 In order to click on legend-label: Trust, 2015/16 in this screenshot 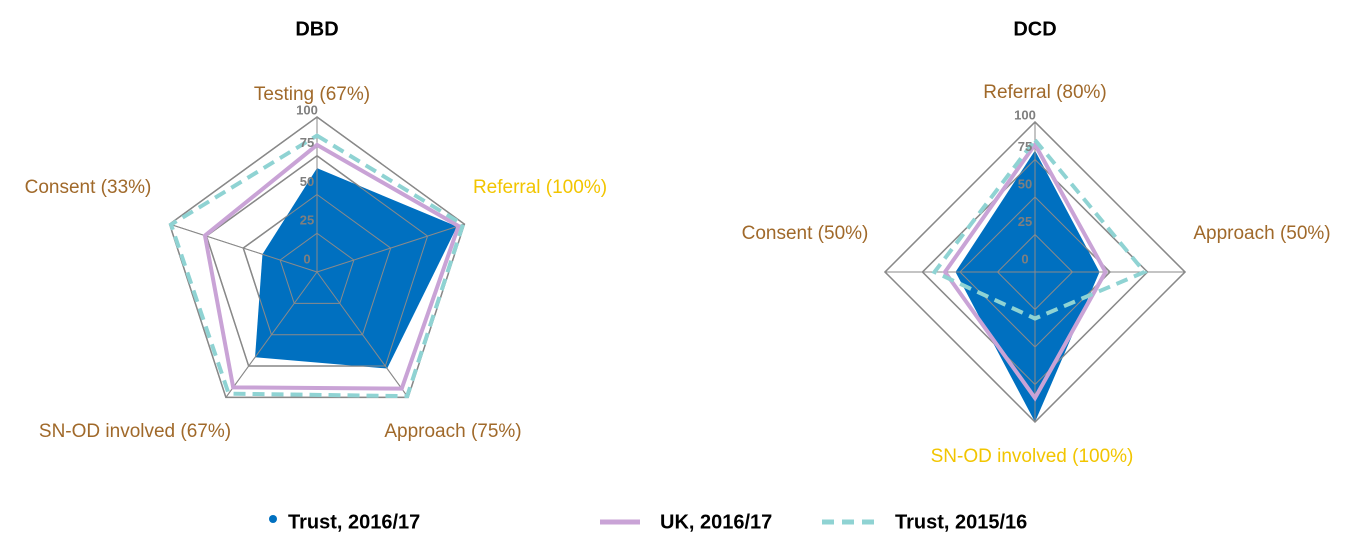, I will do `click(961, 522)`.